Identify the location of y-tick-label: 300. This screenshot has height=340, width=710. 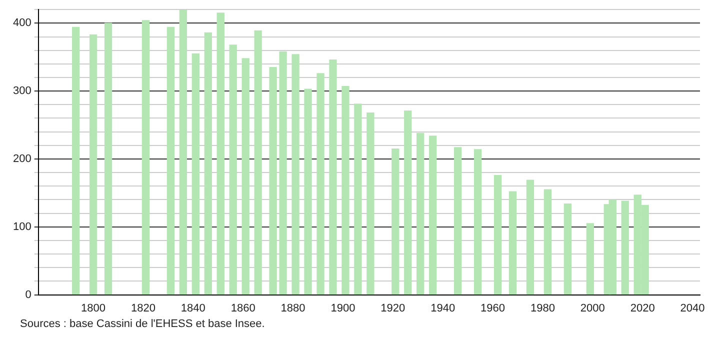
(22, 91).